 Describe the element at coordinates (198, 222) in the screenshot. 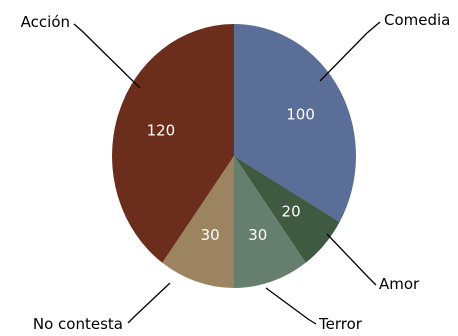

I see `pie-slice-no-contesta` at that location.